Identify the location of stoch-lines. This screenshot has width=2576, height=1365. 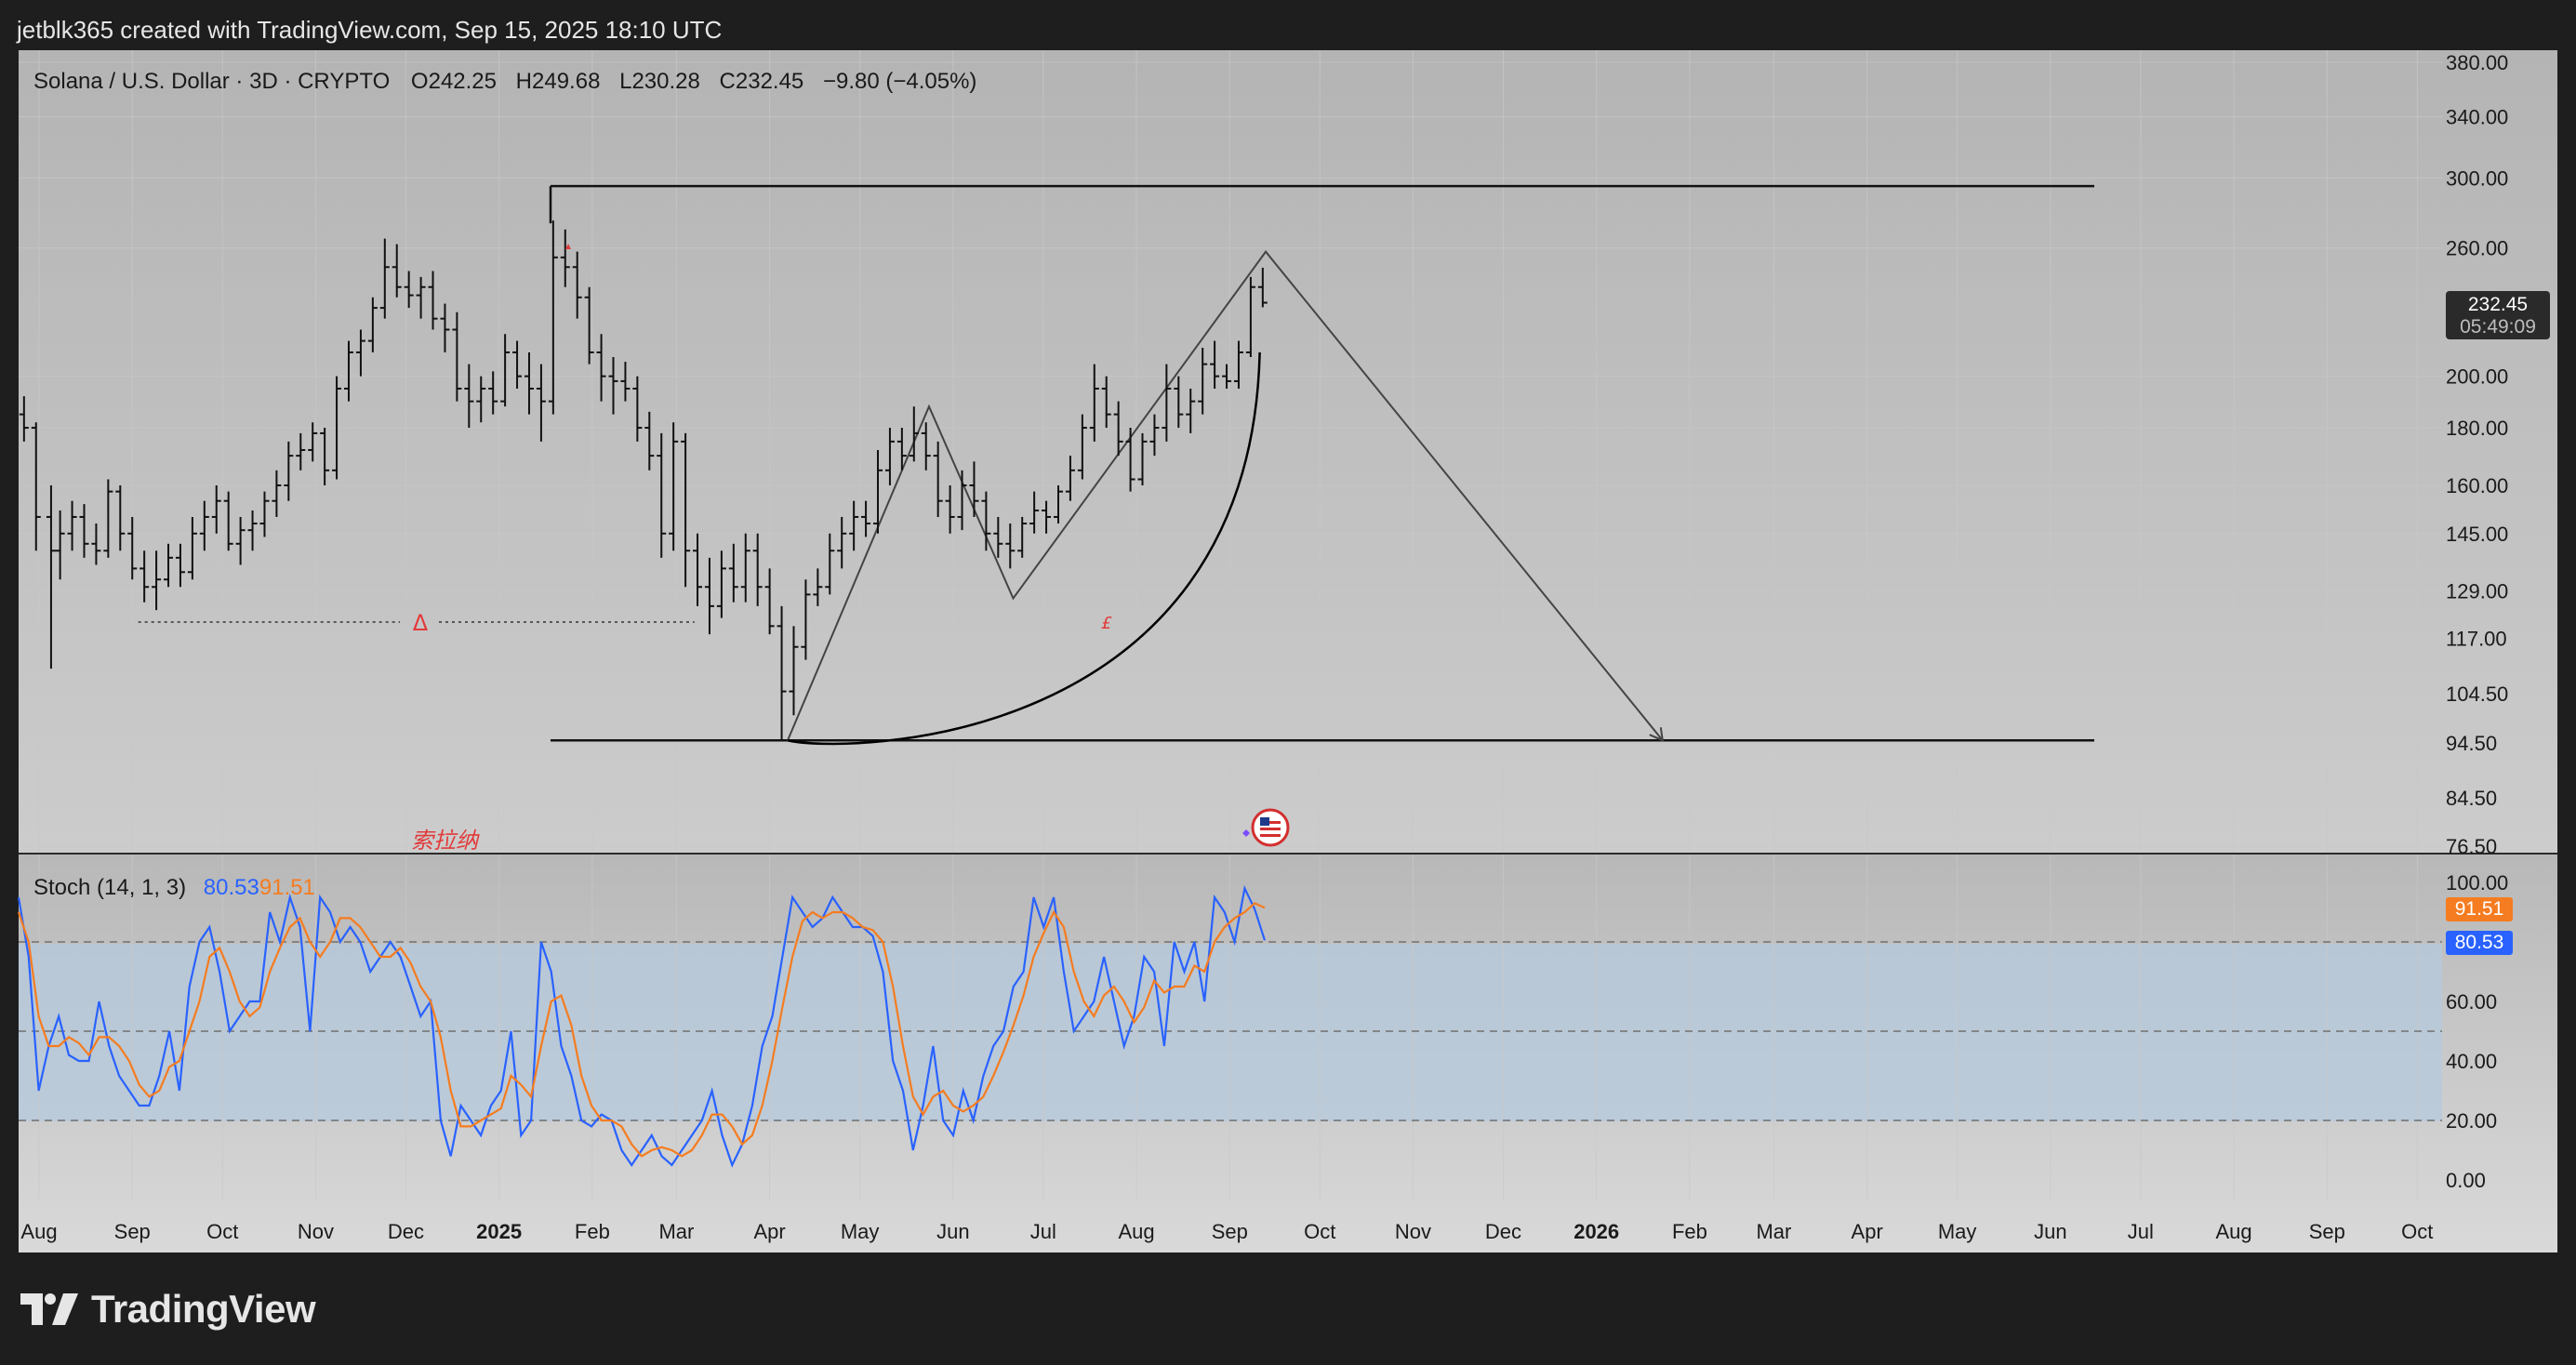
(642, 1026).